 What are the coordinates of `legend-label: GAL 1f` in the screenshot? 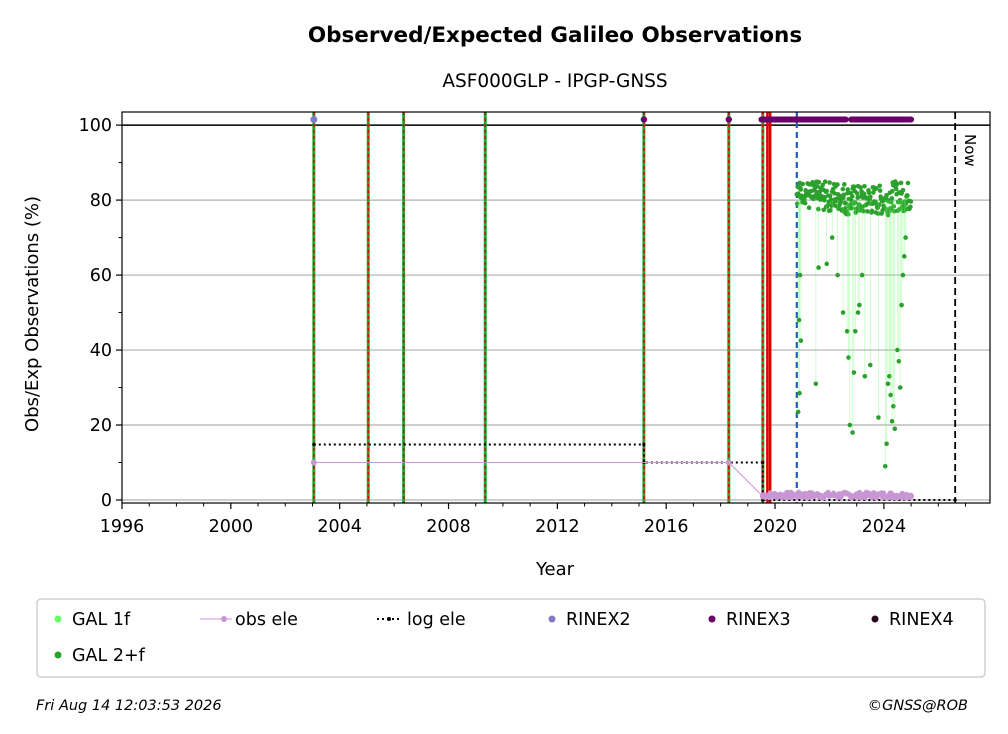 It's located at (101, 620).